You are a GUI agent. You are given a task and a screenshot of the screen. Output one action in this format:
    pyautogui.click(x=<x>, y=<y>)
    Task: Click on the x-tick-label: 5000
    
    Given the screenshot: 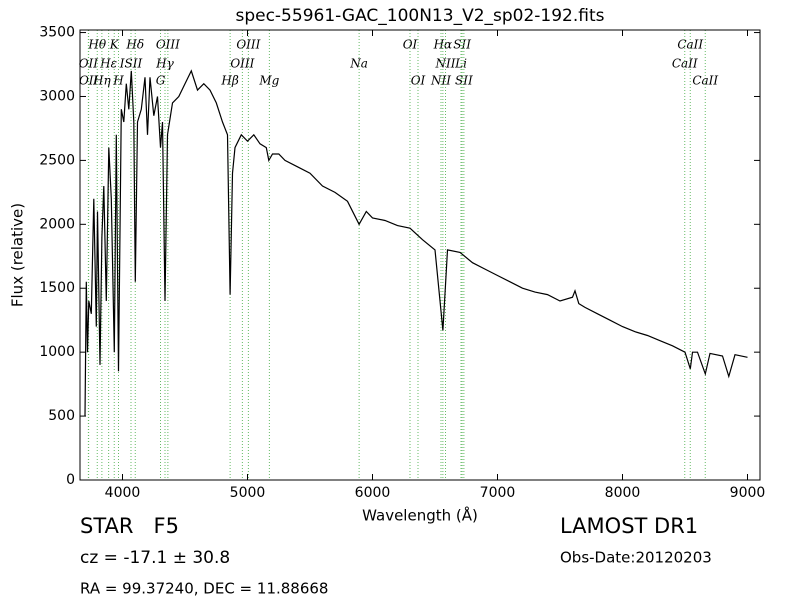 What is the action you would take?
    pyautogui.click(x=248, y=493)
    